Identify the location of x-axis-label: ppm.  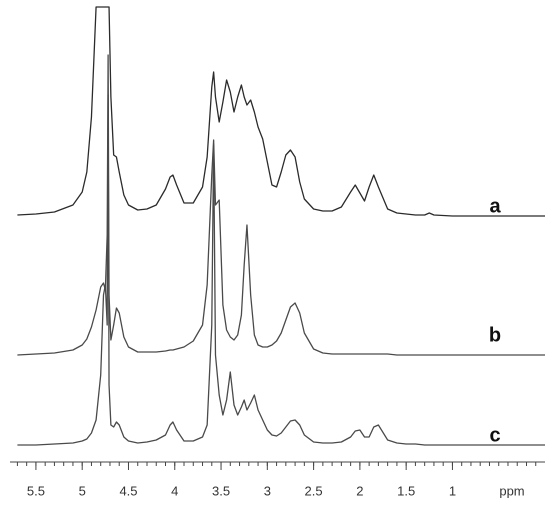
(511, 490).